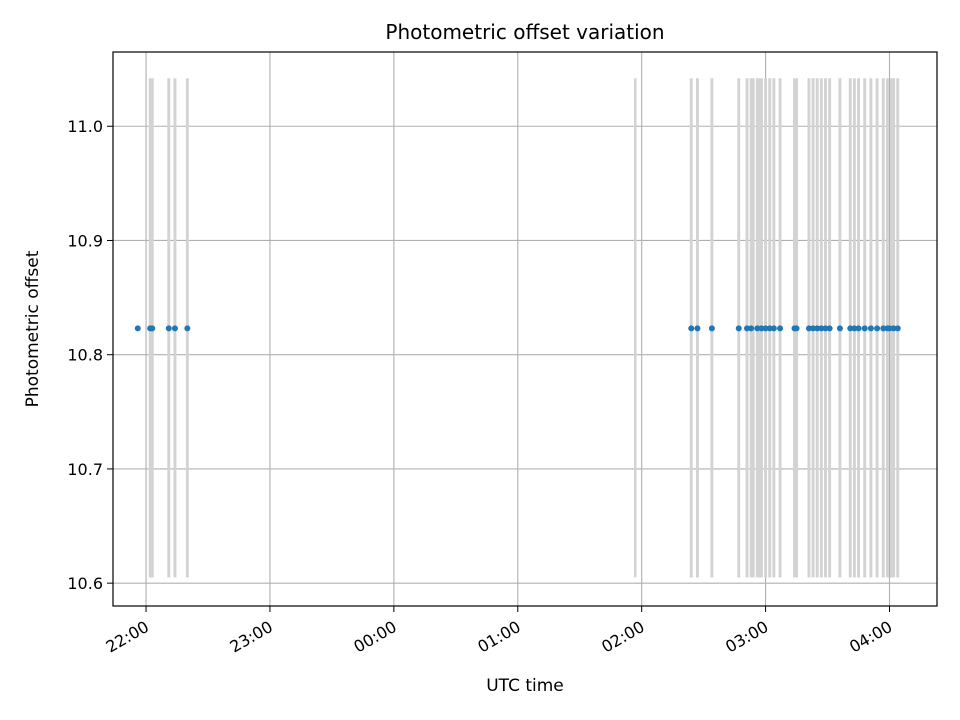 The height and width of the screenshot is (720, 960). What do you see at coordinates (85, 583) in the screenshot?
I see `y-tick-label: 10.6` at bounding box center [85, 583].